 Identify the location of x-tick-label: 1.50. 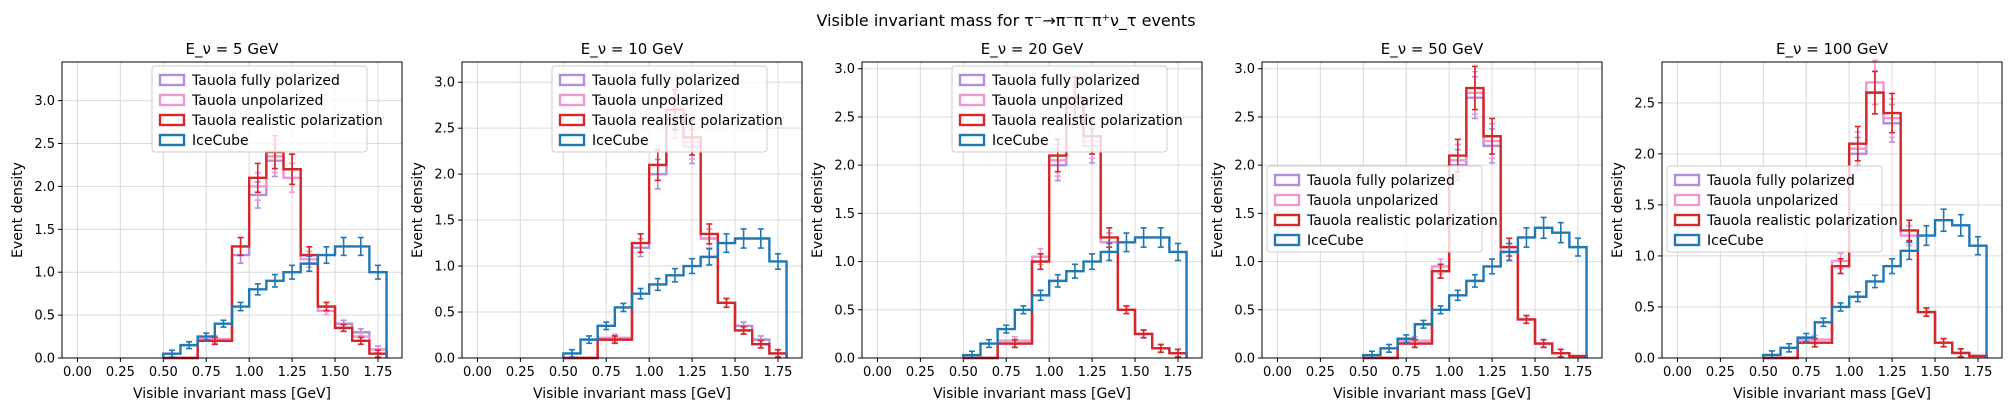
(335, 372).